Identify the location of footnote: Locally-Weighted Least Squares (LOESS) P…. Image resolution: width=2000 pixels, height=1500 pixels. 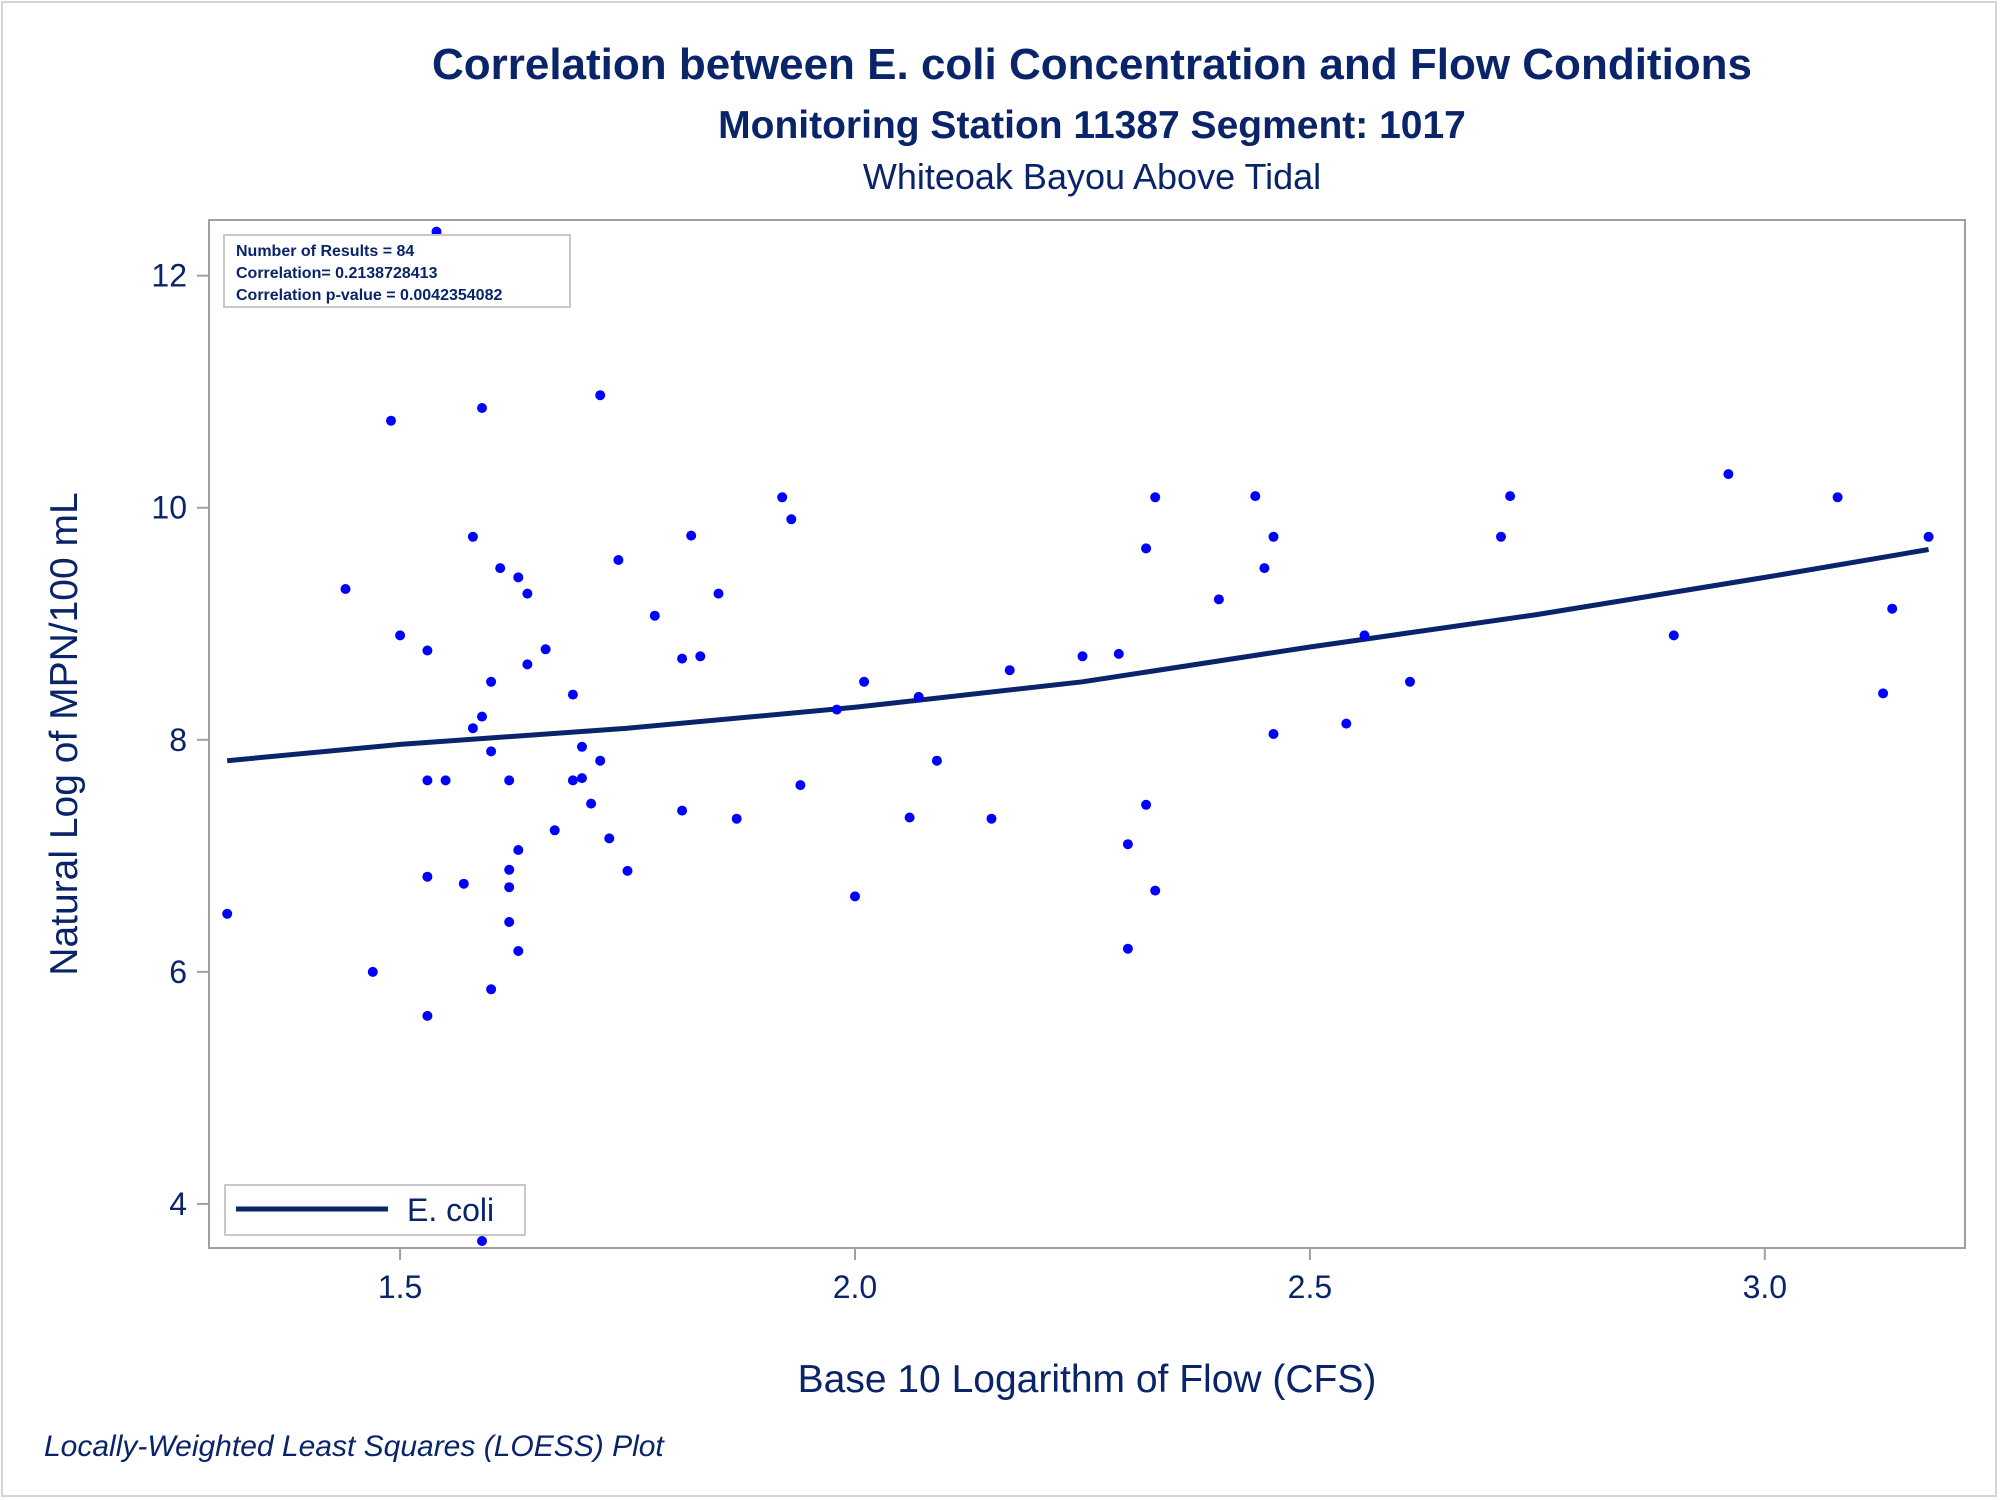
(354, 1446).